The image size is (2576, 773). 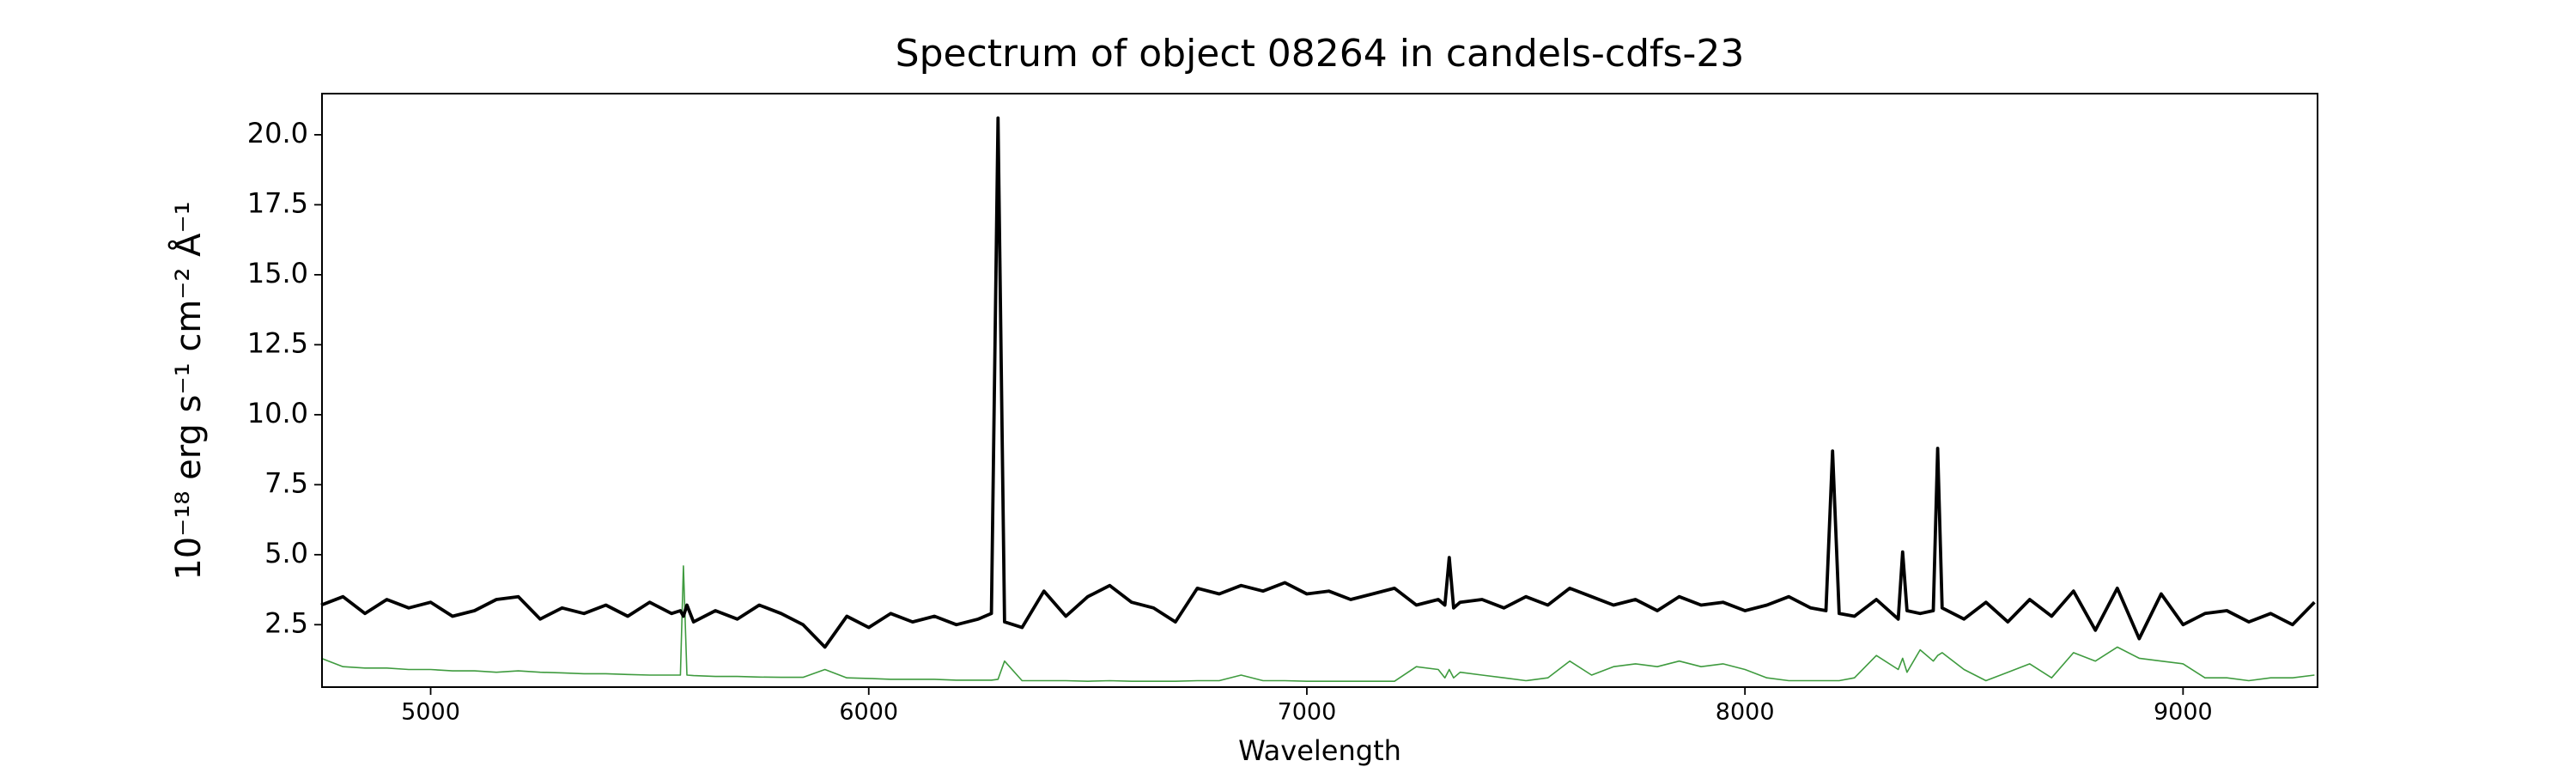 I want to click on spectrum-line, so click(x=1317, y=623).